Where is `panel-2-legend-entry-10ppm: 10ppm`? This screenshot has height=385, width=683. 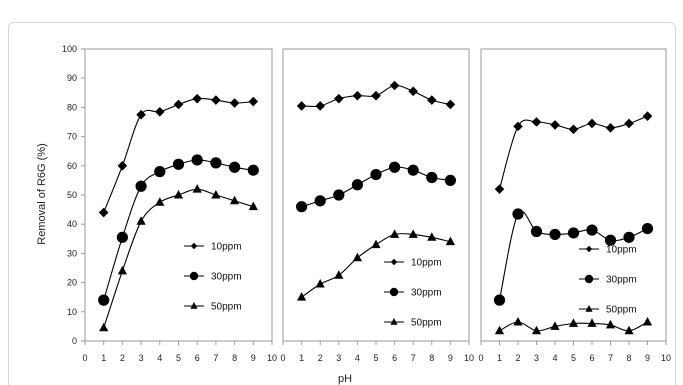
panel-2-legend-entry-10ppm: 10ppm is located at coordinates (413, 263).